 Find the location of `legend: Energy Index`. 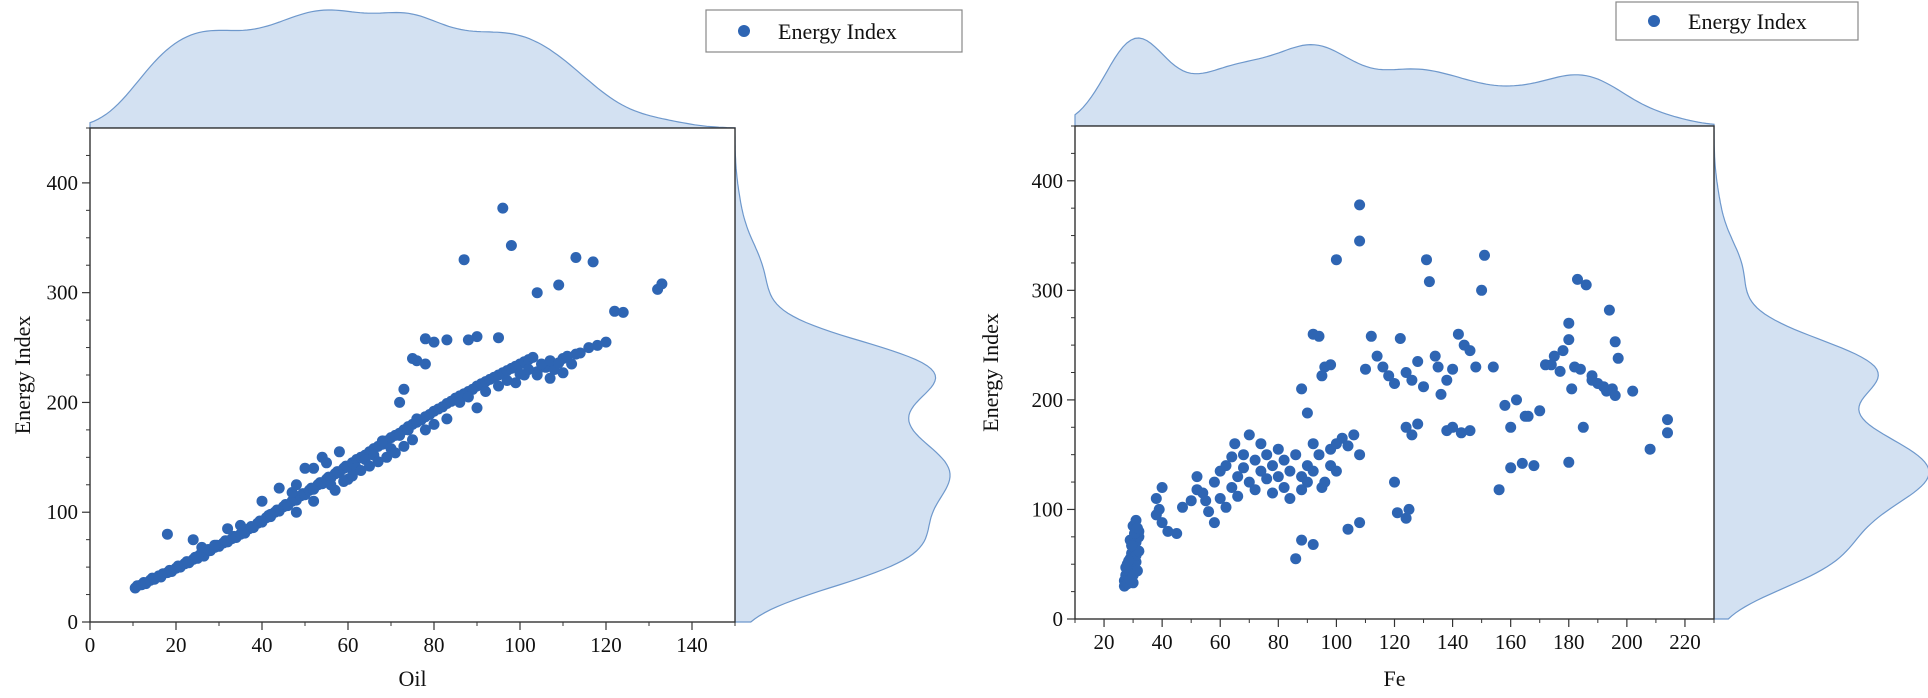

legend: Energy Index is located at coordinates (1737, 21).